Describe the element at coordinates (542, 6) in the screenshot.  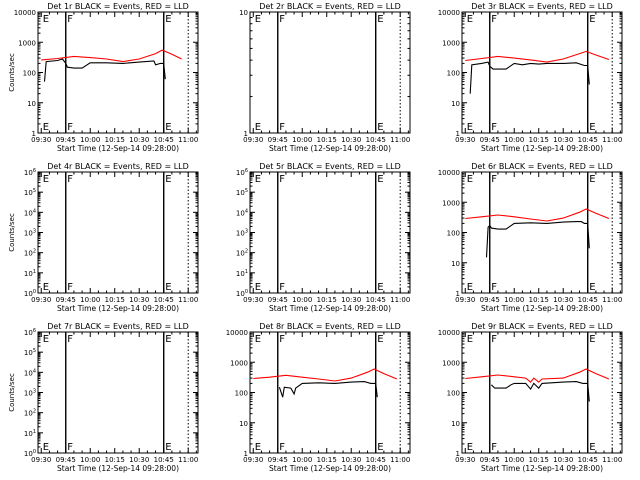
I see `chart-title: Det 3r BLACK = Events, RED = LLD` at that location.